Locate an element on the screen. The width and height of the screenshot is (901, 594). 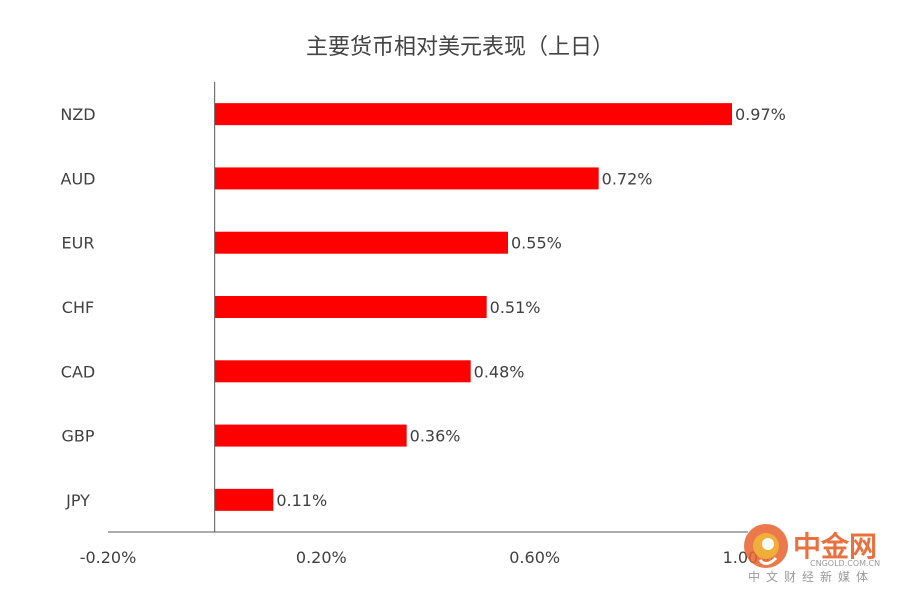
bar-nzd is located at coordinates (473, 114).